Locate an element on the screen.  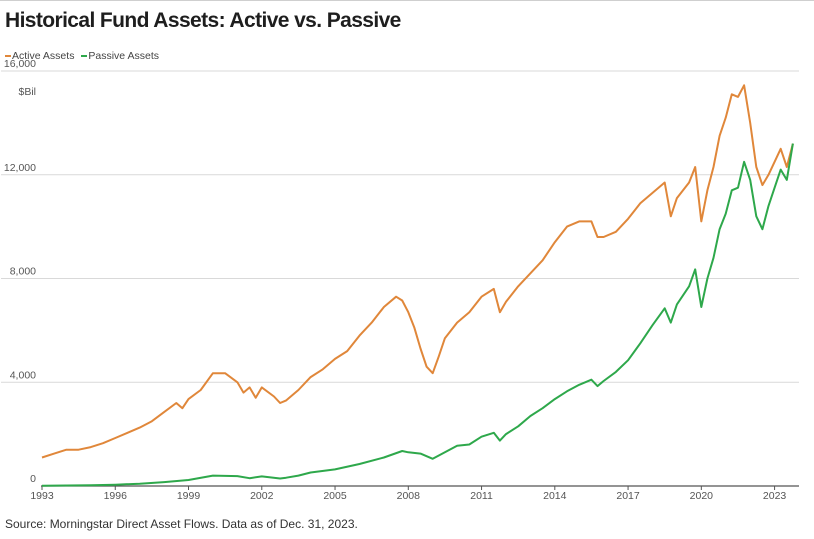
legend-item-passive: Passive Assets is located at coordinates (120, 56).